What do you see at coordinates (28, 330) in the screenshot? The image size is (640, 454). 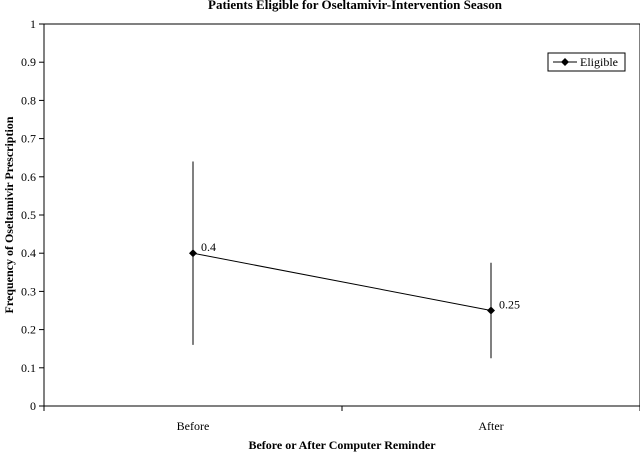 I see `y-tick-label: 0.2` at bounding box center [28, 330].